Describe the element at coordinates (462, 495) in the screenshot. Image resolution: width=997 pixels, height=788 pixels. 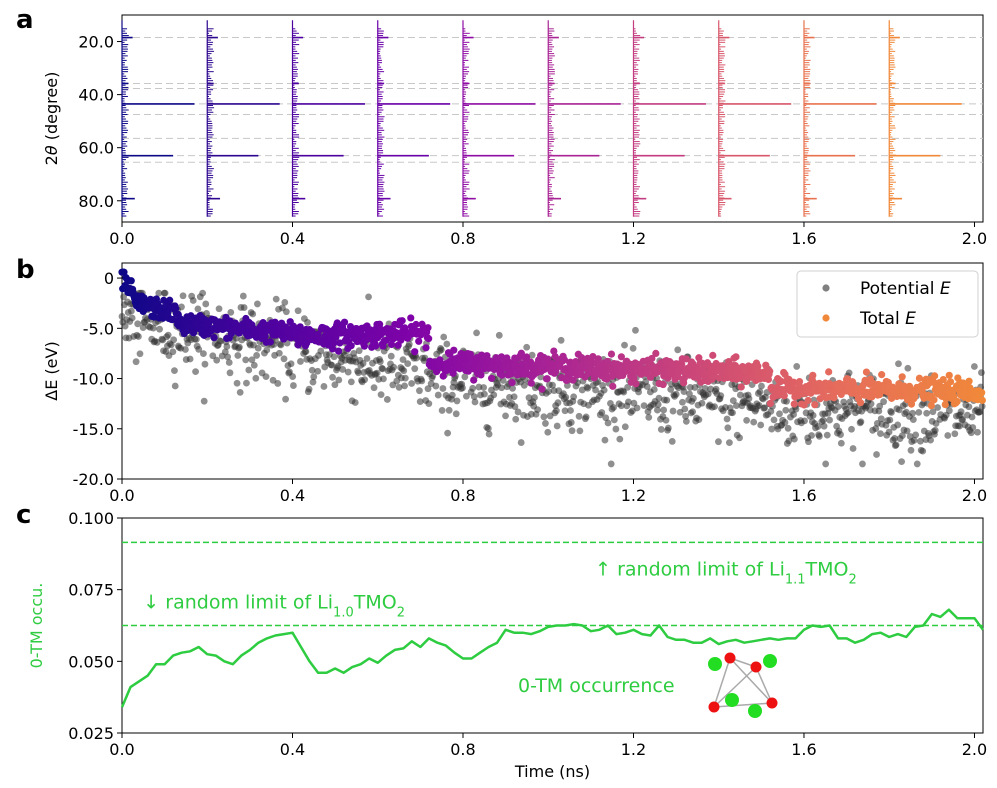
I see `panel-b-xtick-label: 0.8` at that location.